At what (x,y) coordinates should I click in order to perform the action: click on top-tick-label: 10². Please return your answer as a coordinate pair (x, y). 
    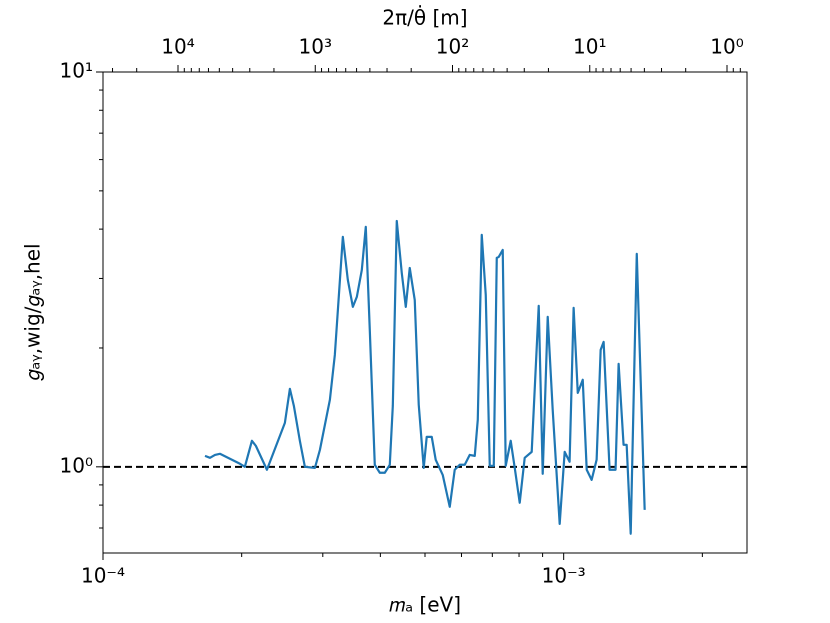
    Looking at the image, I should click on (452, 47).